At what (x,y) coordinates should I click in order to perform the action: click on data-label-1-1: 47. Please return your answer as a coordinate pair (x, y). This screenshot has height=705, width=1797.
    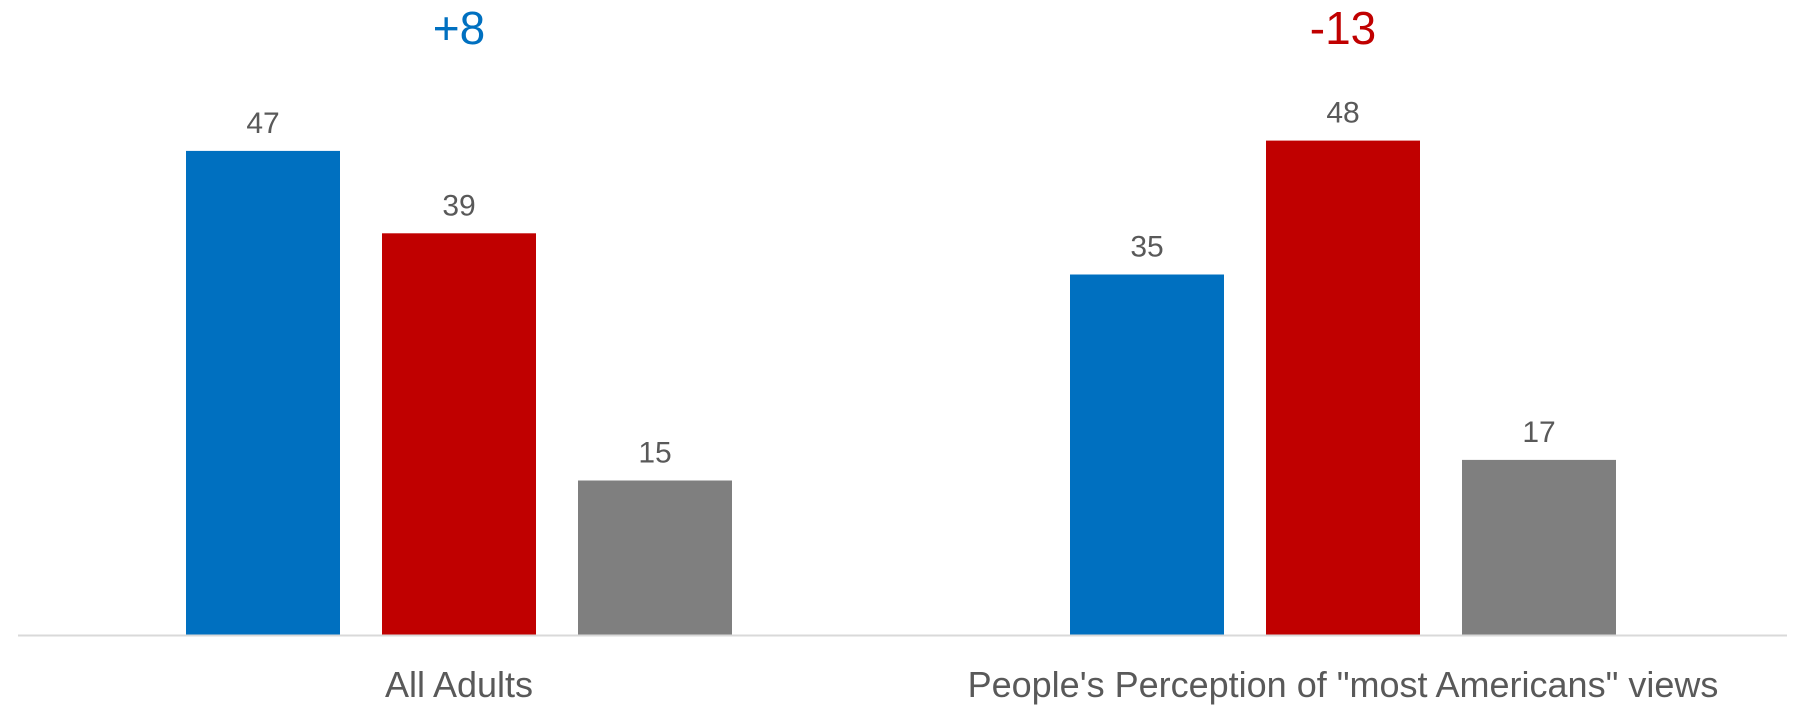
    Looking at the image, I should click on (262, 123).